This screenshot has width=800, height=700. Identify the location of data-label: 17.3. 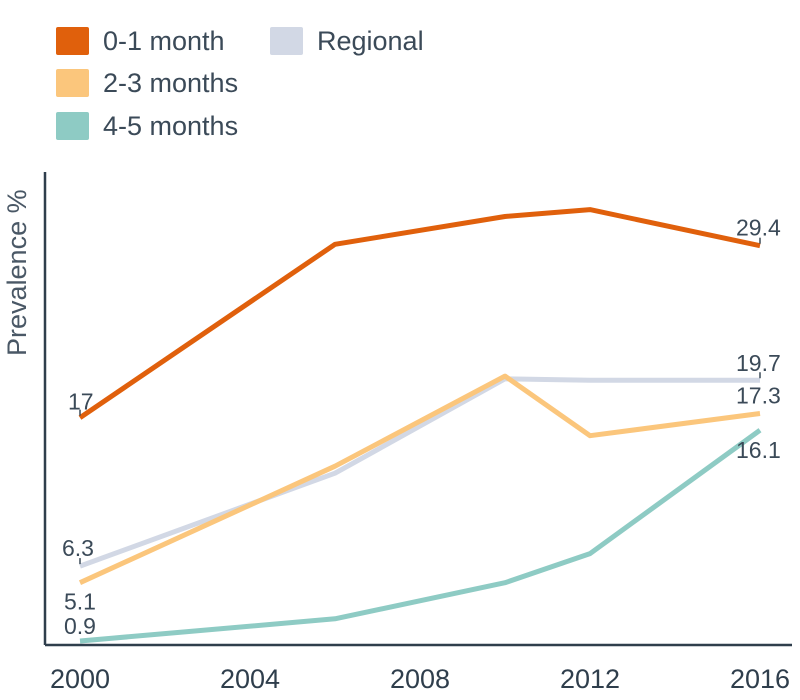
(758, 396).